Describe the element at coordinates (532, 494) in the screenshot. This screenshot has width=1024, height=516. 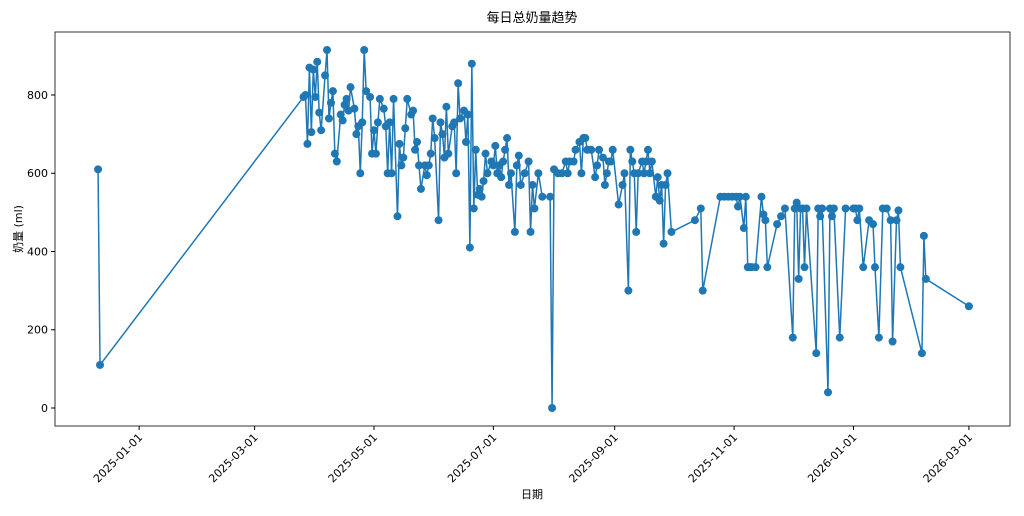
I see `x-axis-label: 日期` at that location.